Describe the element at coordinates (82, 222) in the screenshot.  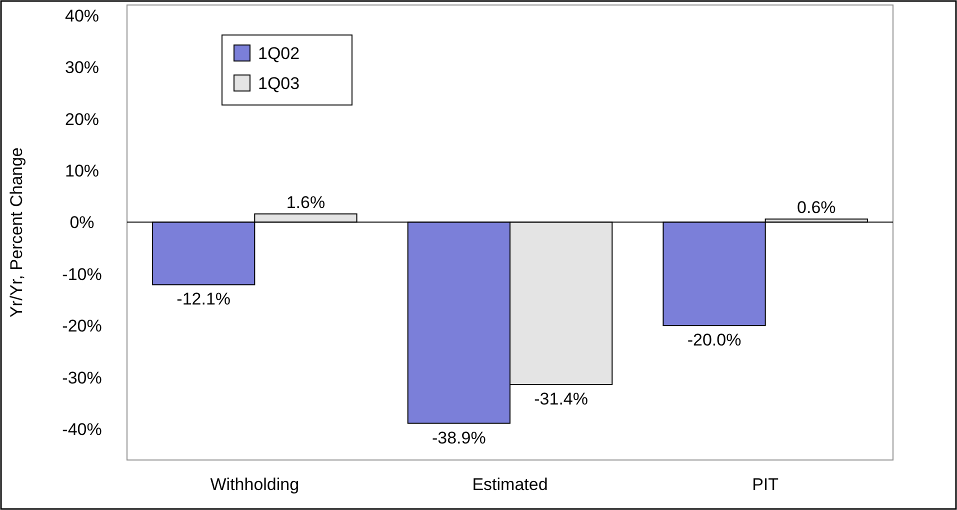
I see `y-tick-label: 0%` at that location.